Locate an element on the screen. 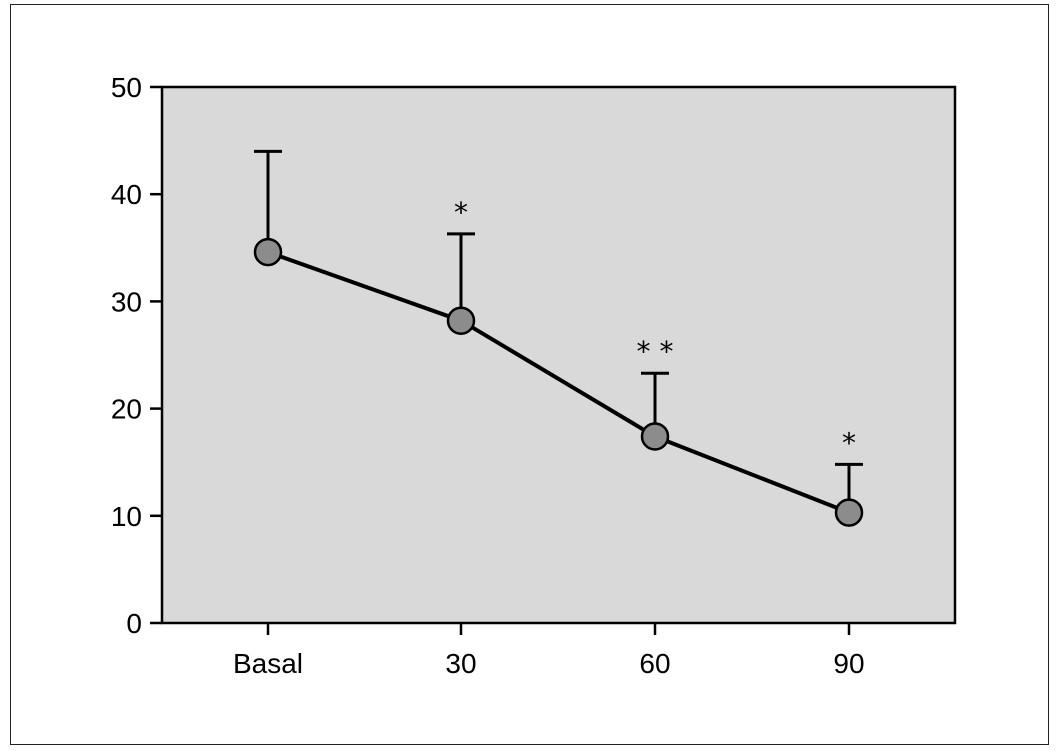 The height and width of the screenshot is (751, 1061). y-tick-label: 50 is located at coordinates (126, 87).